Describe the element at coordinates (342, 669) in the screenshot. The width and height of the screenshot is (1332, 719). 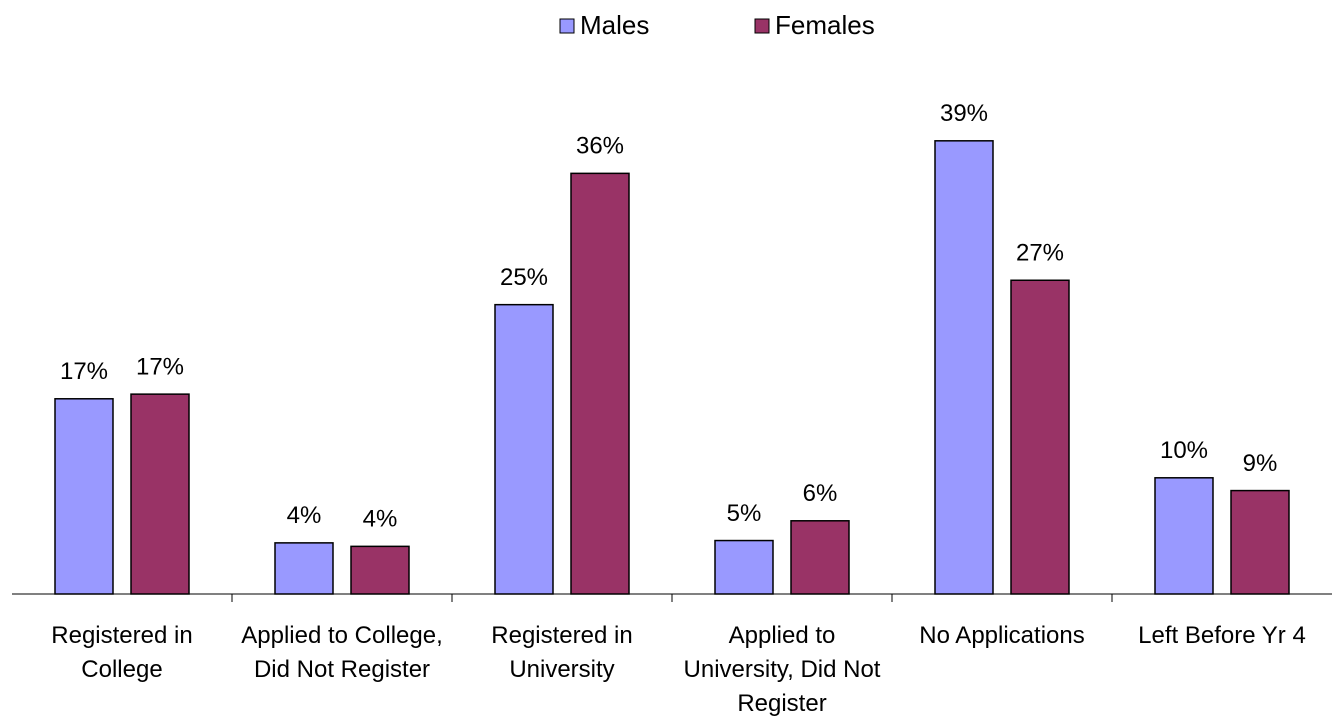
I see `x-tick-label-line: Did Not Register` at that location.